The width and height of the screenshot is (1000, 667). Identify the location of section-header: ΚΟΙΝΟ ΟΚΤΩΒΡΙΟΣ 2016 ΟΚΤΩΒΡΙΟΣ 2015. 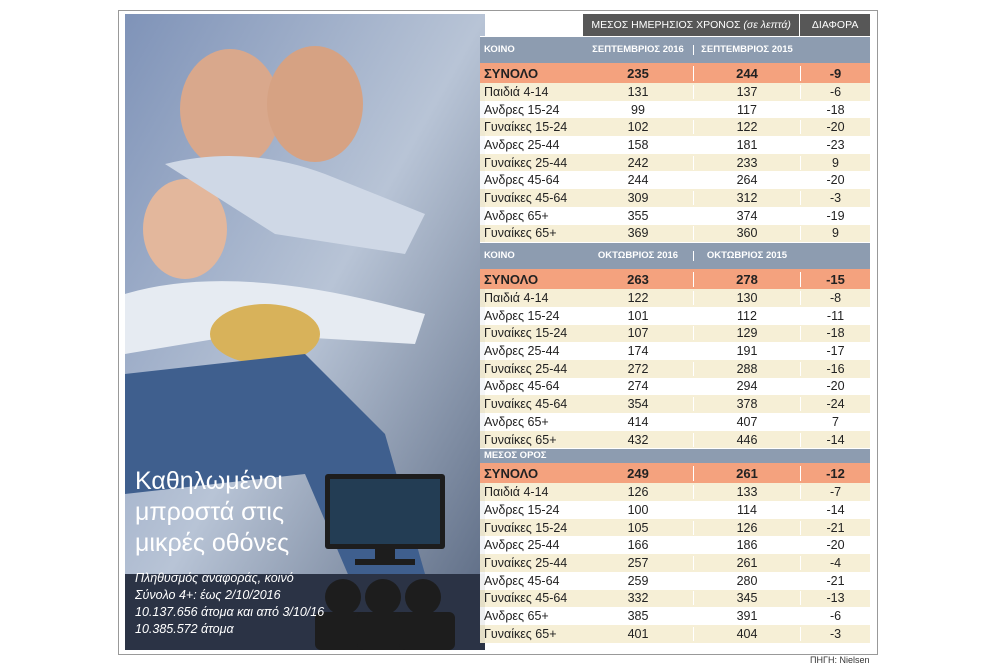
(675, 256).